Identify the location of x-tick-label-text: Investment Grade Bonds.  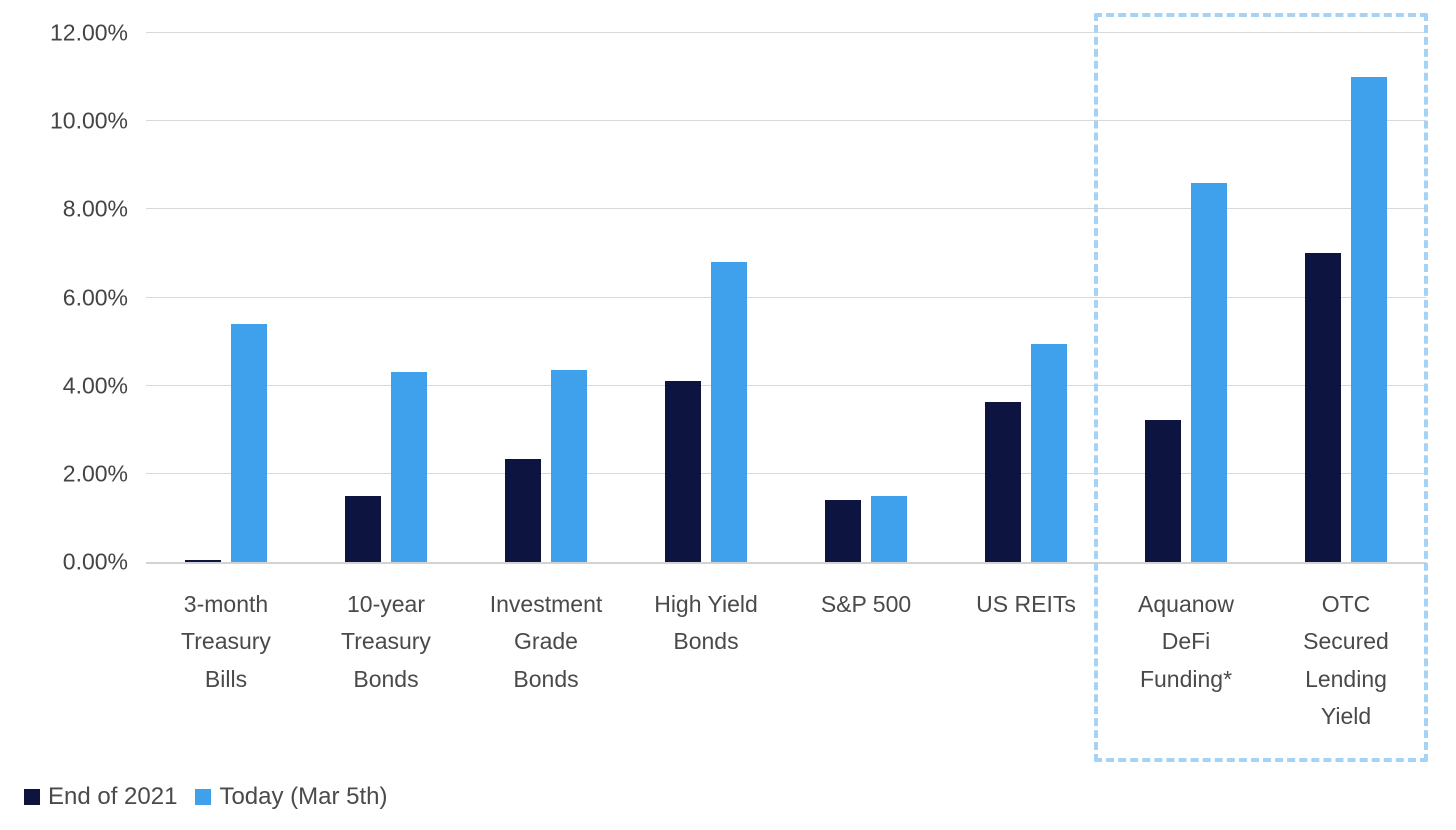
(546, 641).